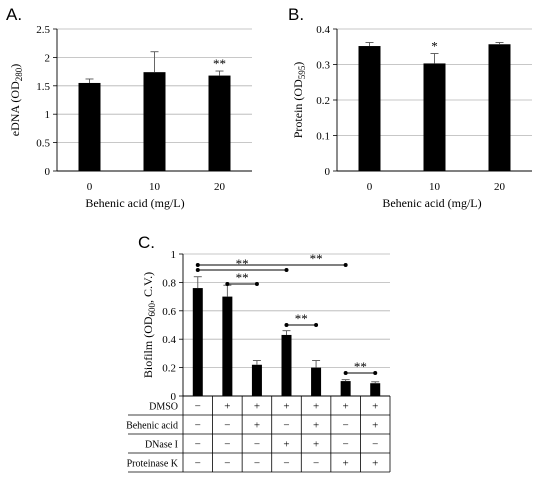 This screenshot has width=550, height=487. I want to click on panel-a-letter: A., so click(14, 14).